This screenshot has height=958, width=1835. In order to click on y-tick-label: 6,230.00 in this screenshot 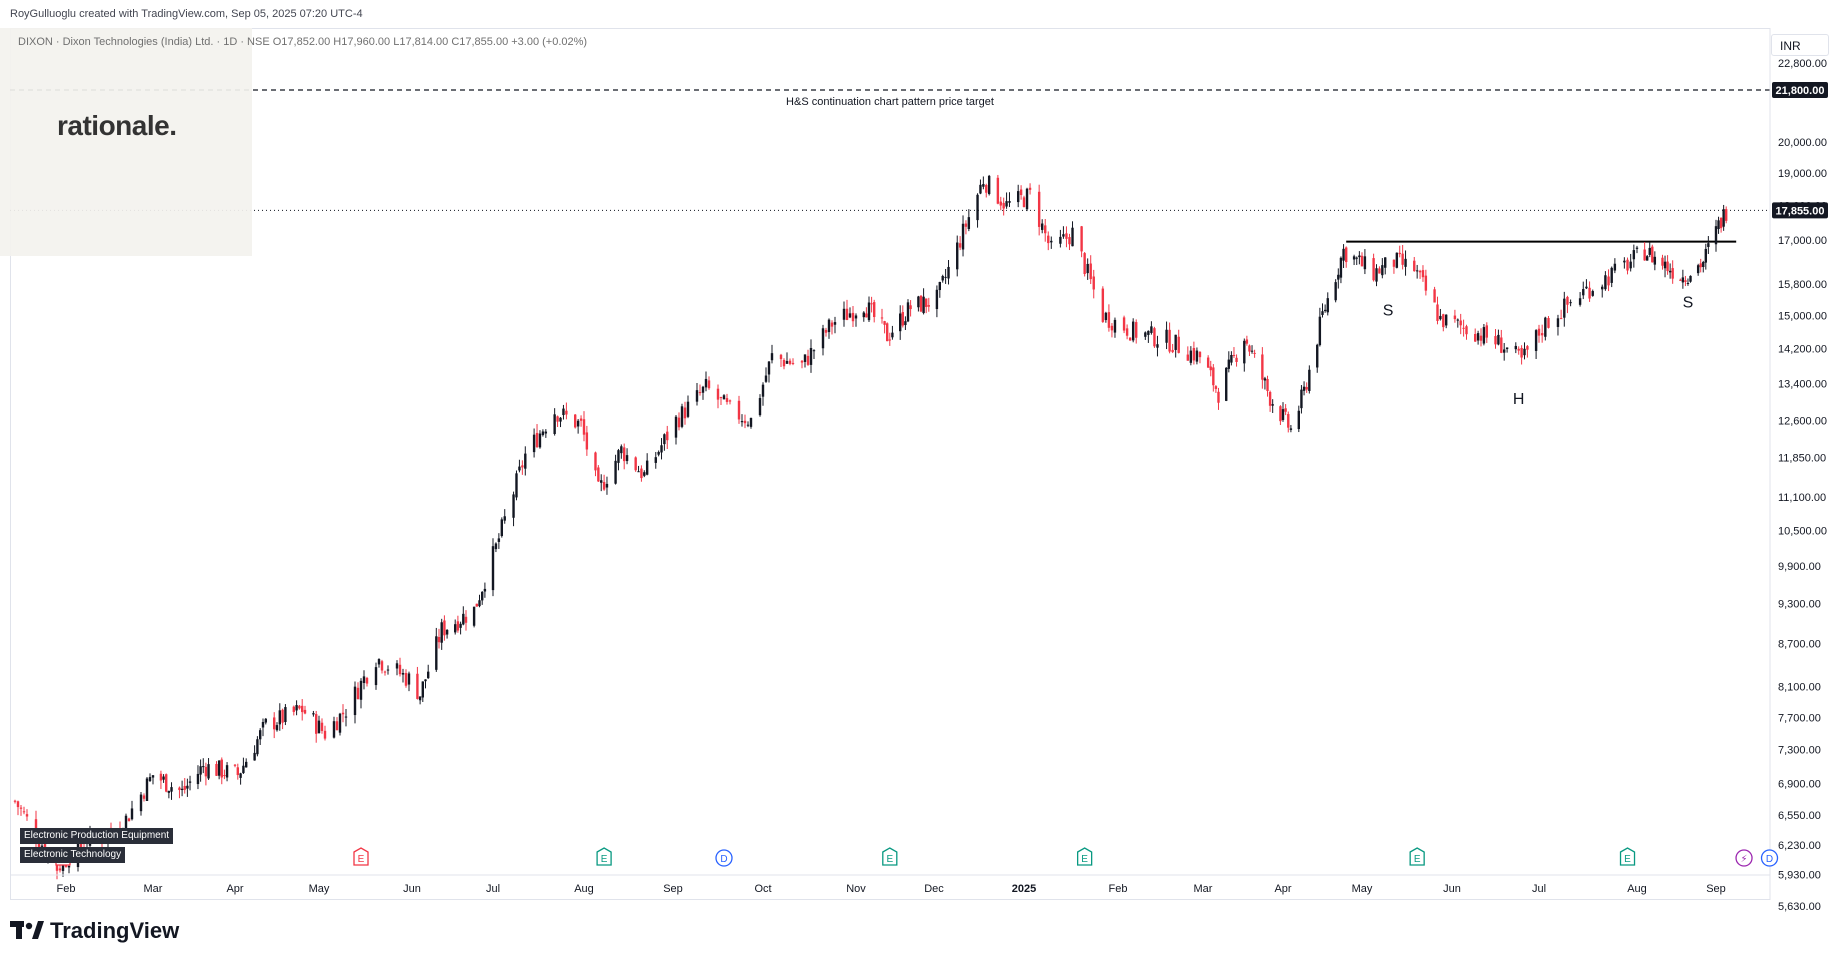, I will do `click(1799, 846)`.